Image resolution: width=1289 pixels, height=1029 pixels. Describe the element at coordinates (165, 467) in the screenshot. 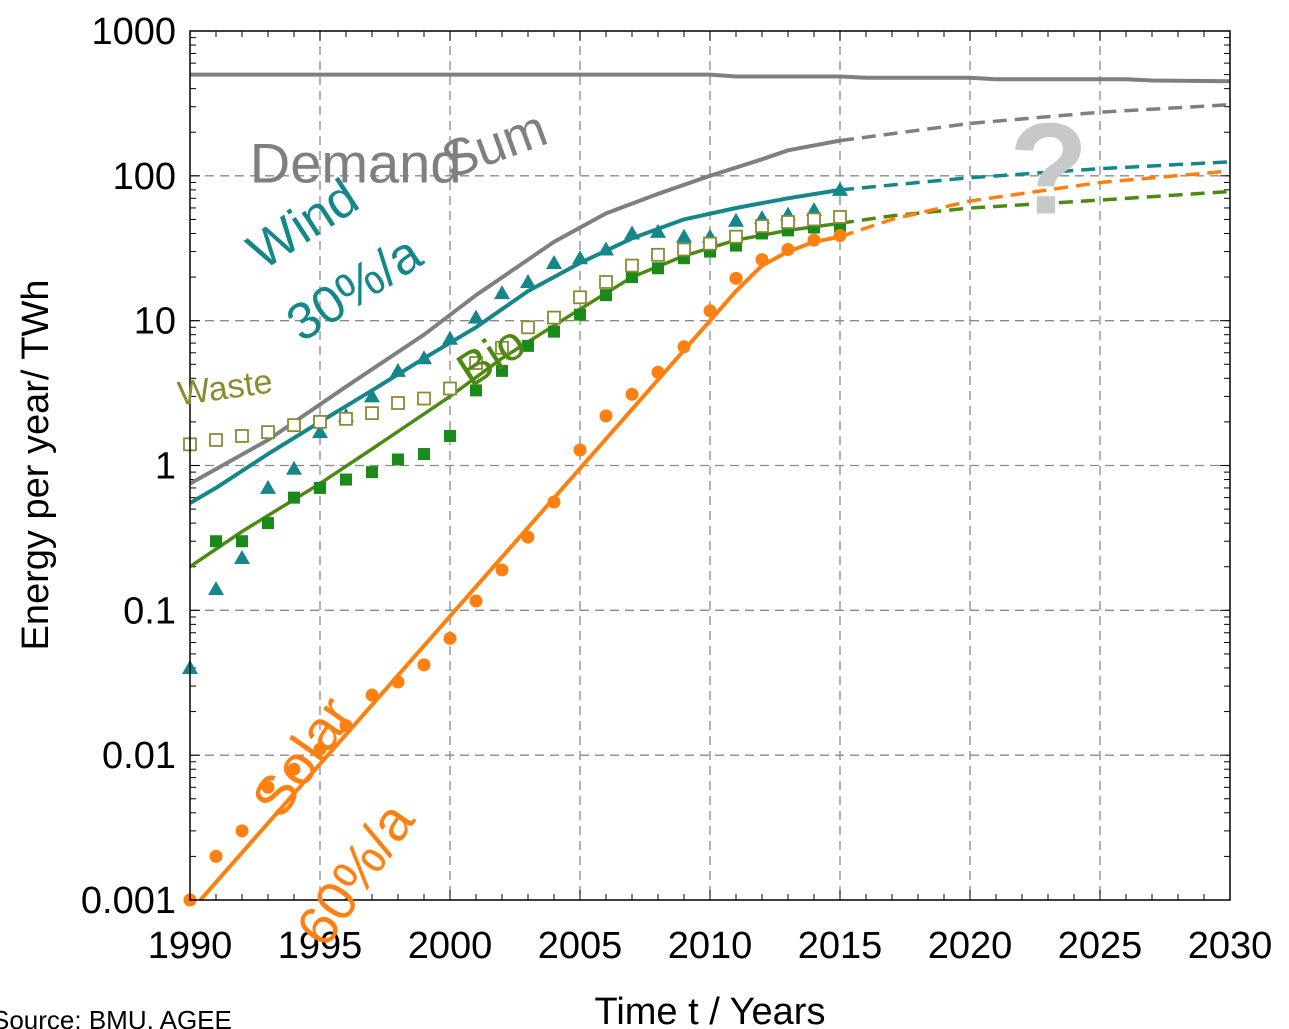

I see `y-tick-label: 1` at that location.